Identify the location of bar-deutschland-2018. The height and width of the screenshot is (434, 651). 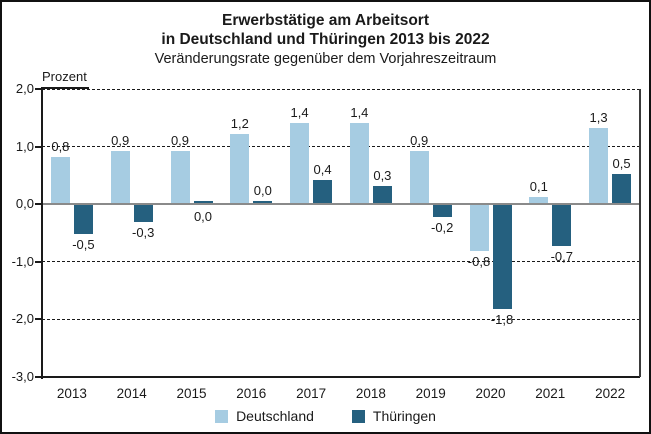
(359, 163).